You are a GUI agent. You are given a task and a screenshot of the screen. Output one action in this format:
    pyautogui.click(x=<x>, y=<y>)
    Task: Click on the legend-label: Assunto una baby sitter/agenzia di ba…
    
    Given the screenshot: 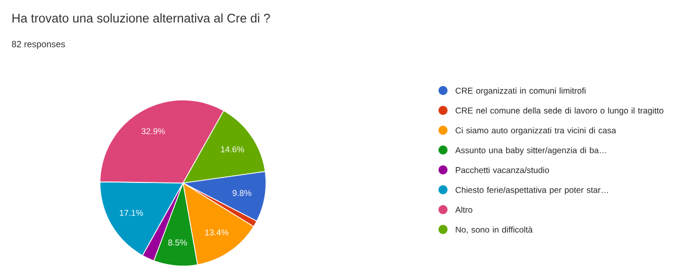 What is the action you would take?
    pyautogui.click(x=530, y=151)
    